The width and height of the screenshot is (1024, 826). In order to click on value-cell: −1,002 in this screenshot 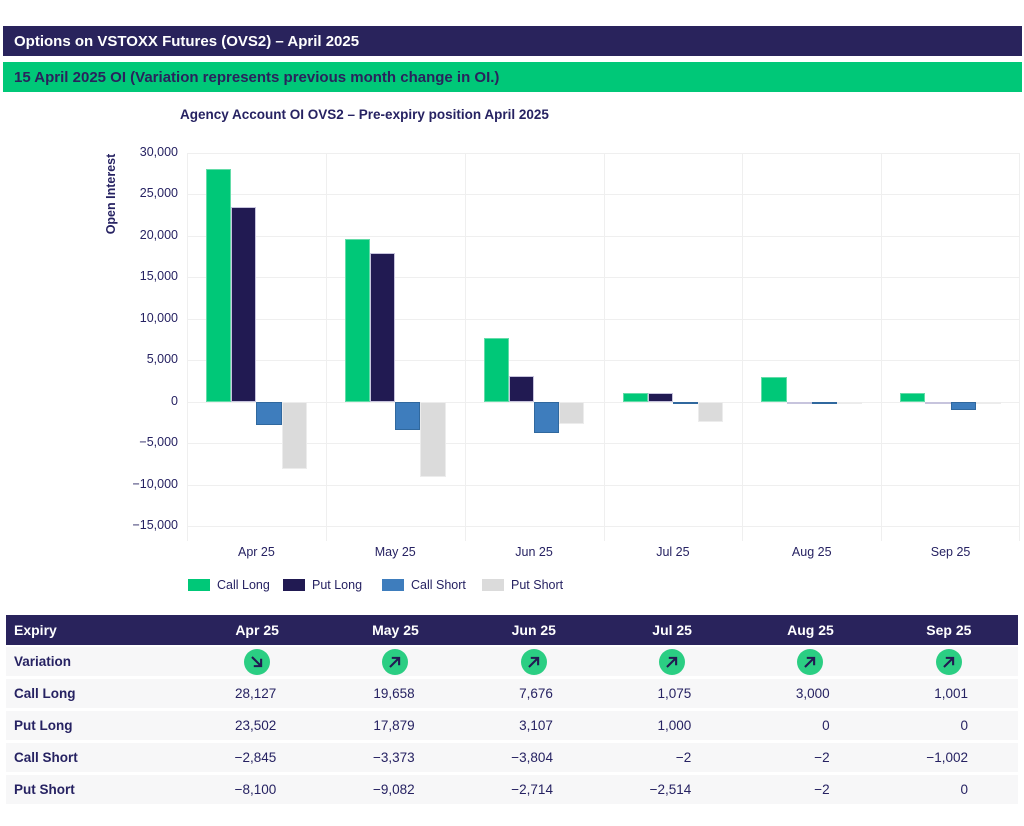, I will do `click(947, 757)`.